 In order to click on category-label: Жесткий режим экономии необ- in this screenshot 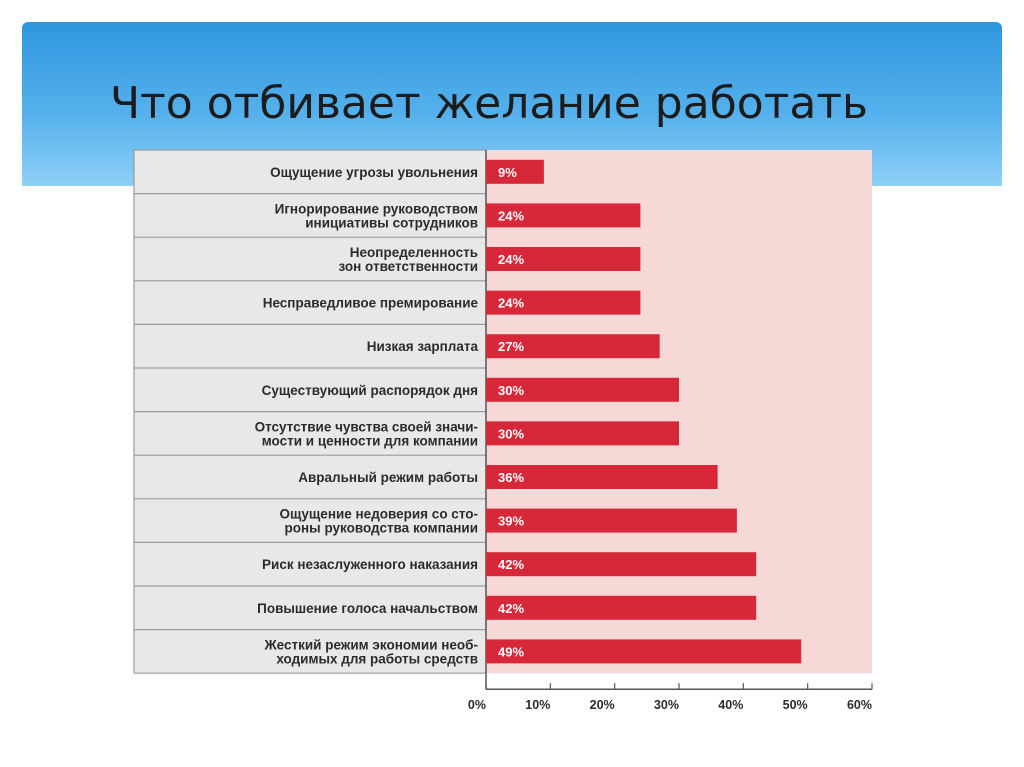, I will do `click(370, 644)`.